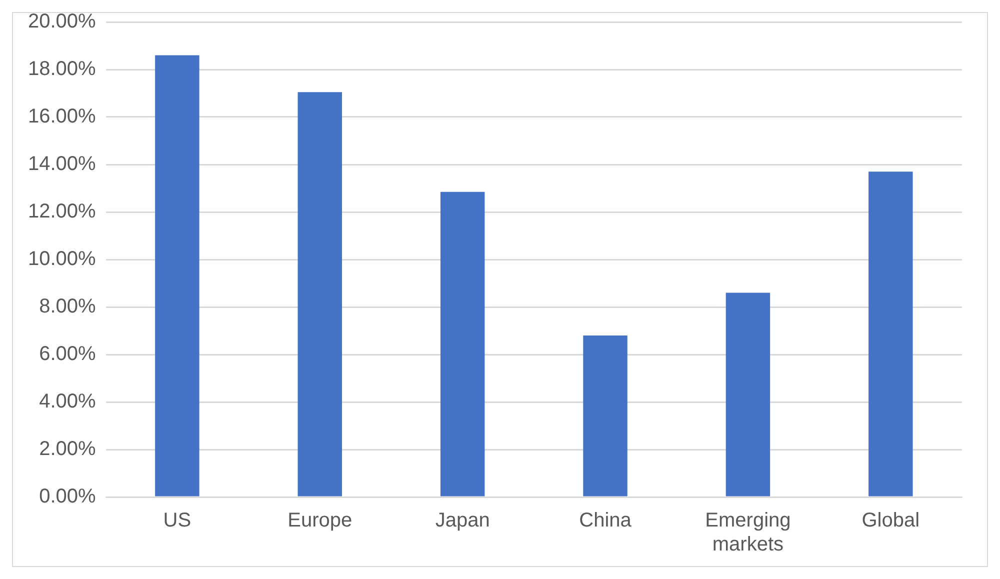 The width and height of the screenshot is (1000, 579). Describe the element at coordinates (62, 69) in the screenshot. I see `y-tick-label: 18.00%` at that location.